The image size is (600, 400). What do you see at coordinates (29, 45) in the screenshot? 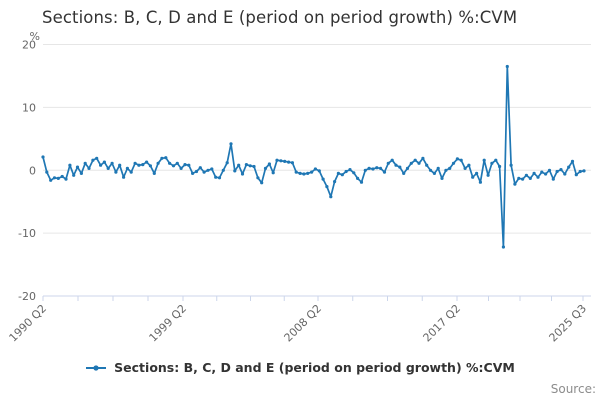
I see `y-tick-label: 20` at bounding box center [29, 45].